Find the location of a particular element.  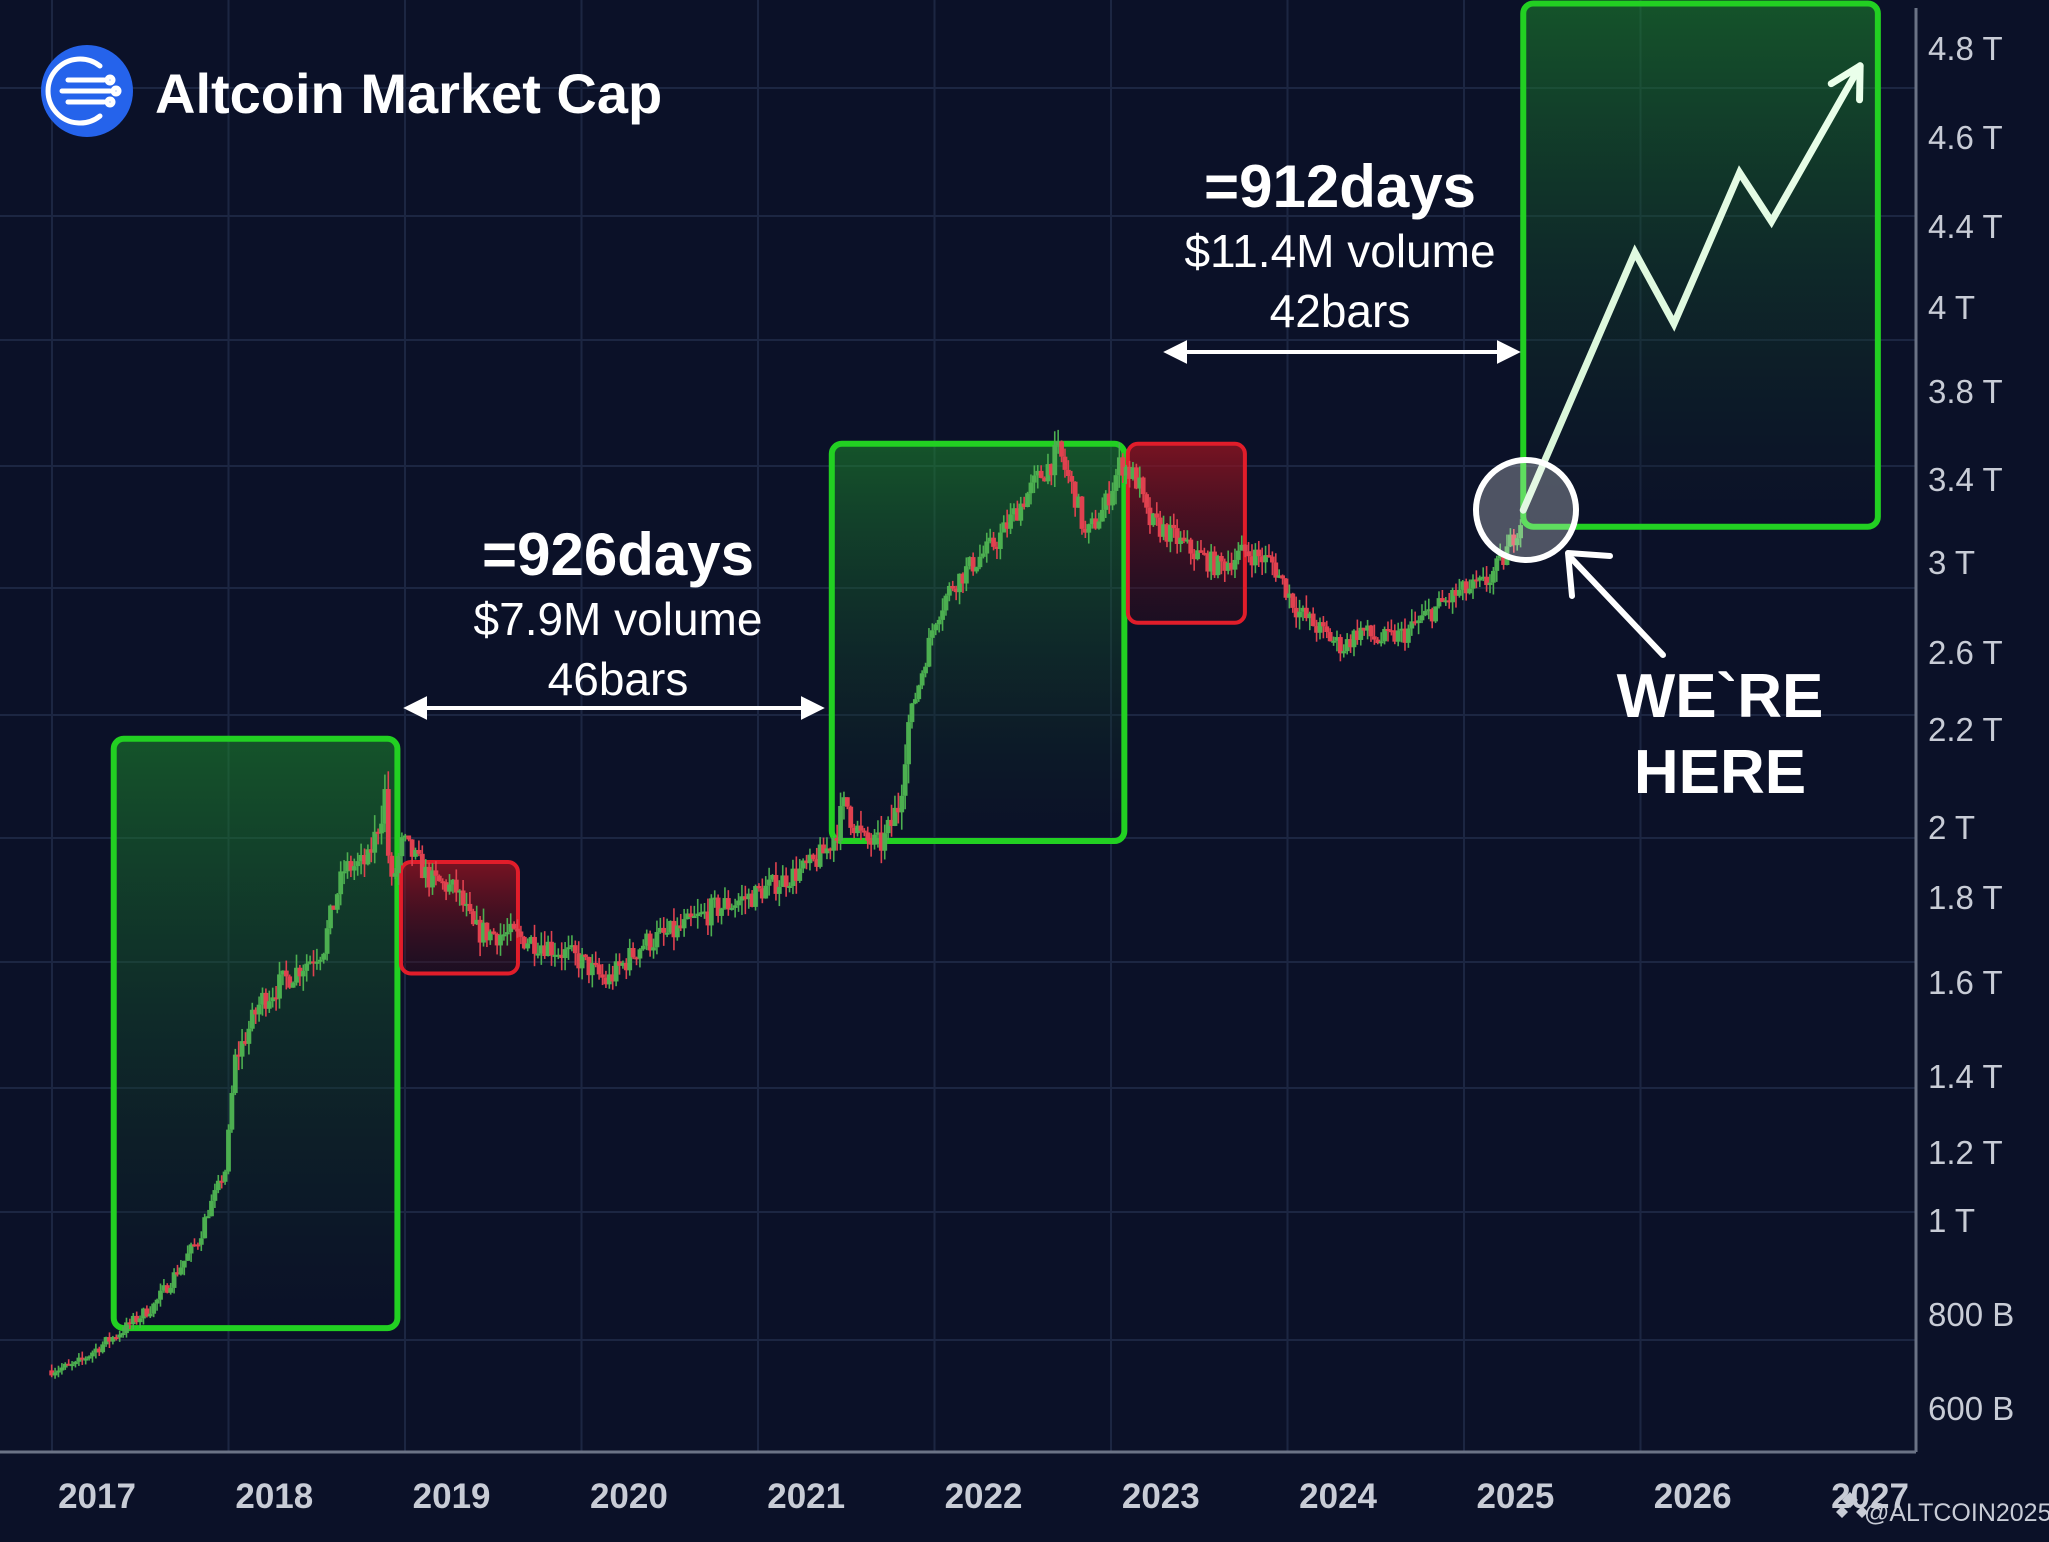

cycle2-bars: 42bars is located at coordinates (1340, 311).